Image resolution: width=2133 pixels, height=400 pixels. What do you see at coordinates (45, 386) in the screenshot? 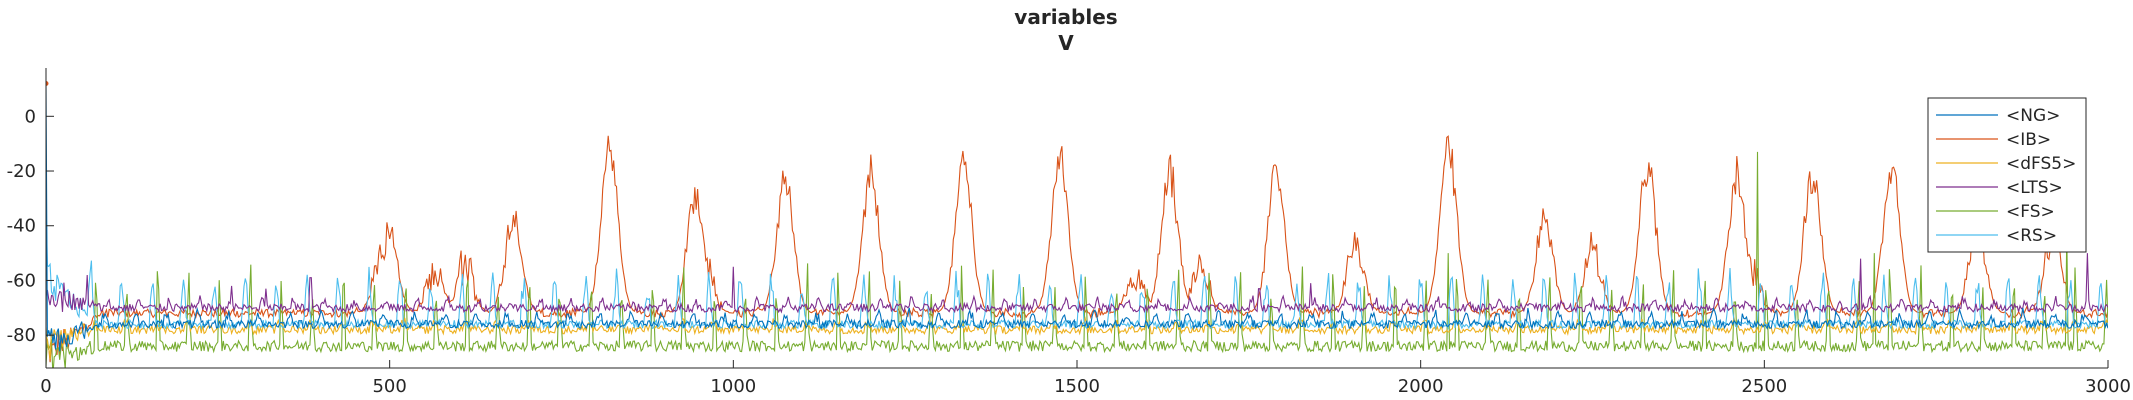
I see `x-tick-label: 0` at bounding box center [45, 386].